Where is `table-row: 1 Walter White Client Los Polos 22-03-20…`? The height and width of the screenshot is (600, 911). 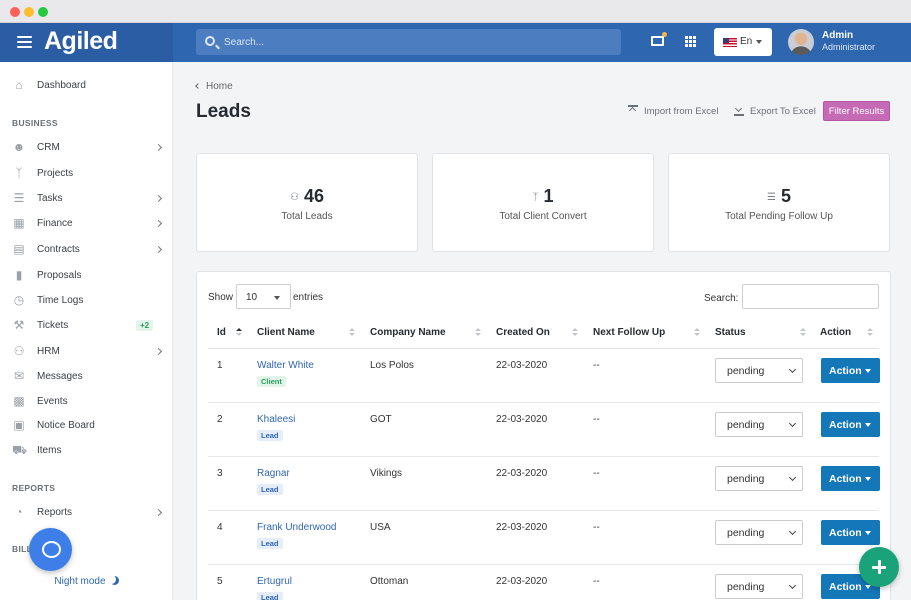 table-row: 1 Walter White Client Los Polos 22-03-20… is located at coordinates (544, 376).